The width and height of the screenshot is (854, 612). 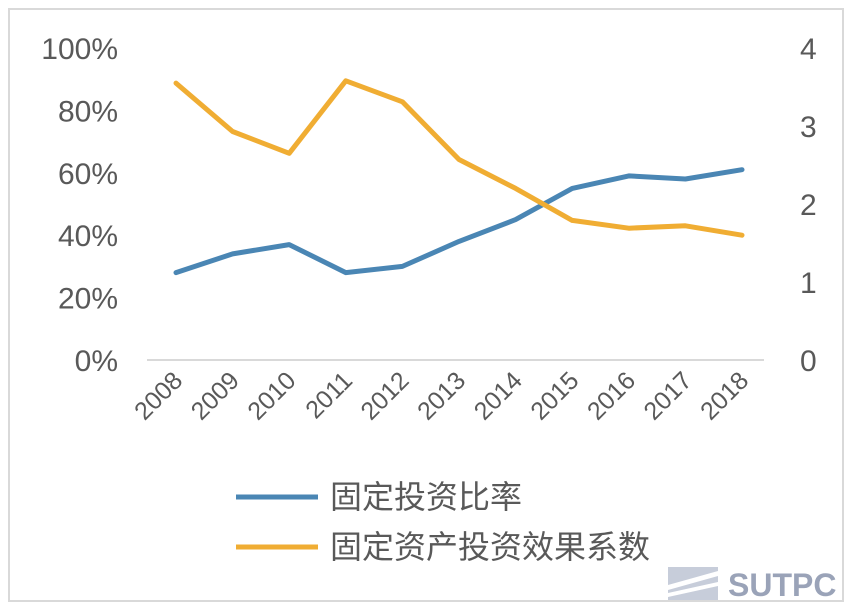 What do you see at coordinates (693, 583) in the screenshot?
I see `sutpc-logo-icon` at bounding box center [693, 583].